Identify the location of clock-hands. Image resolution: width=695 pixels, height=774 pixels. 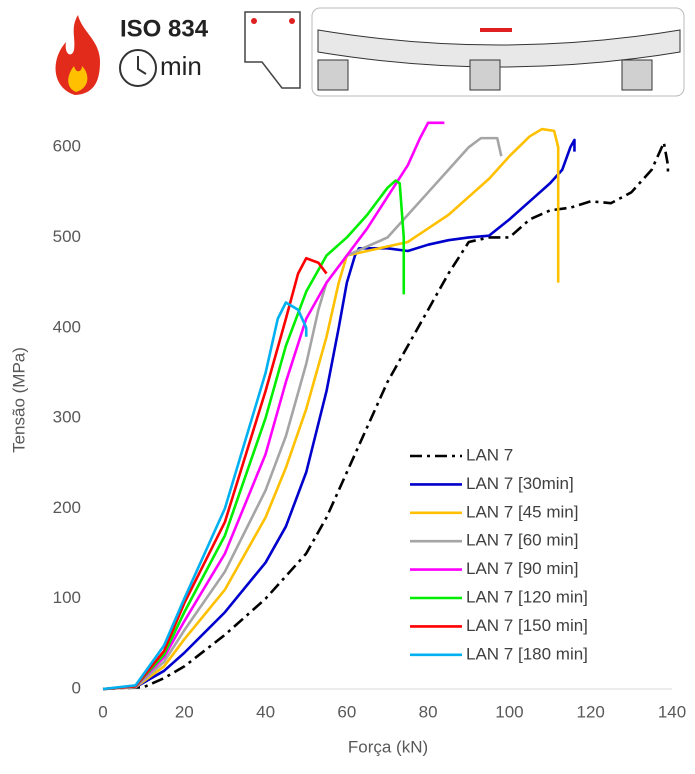
(142, 65).